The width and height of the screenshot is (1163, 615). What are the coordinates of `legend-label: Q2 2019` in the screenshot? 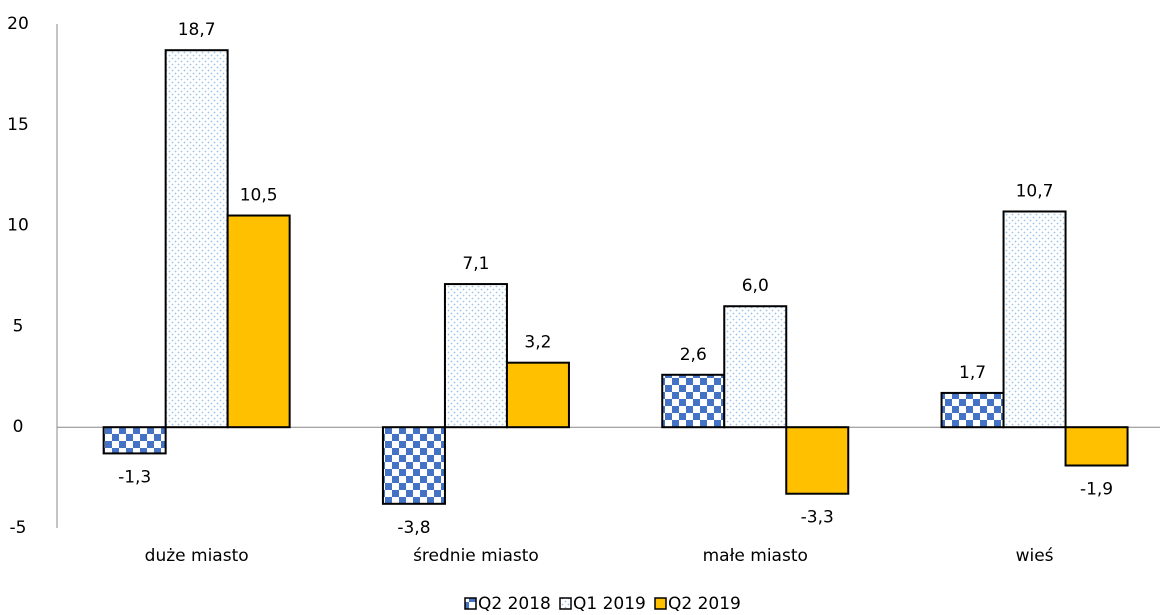 It's located at (704, 604).